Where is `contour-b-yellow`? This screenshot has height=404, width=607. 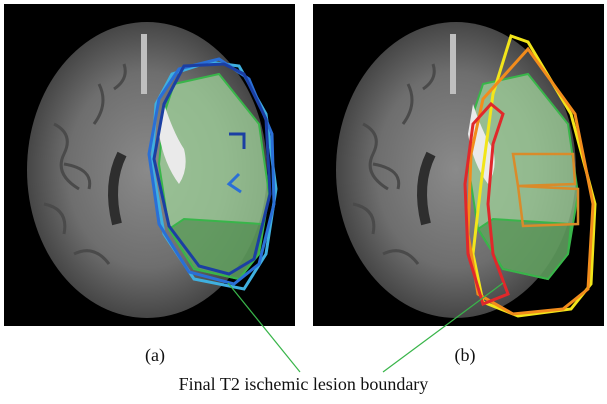 contour-b-yellow is located at coordinates (534, 176).